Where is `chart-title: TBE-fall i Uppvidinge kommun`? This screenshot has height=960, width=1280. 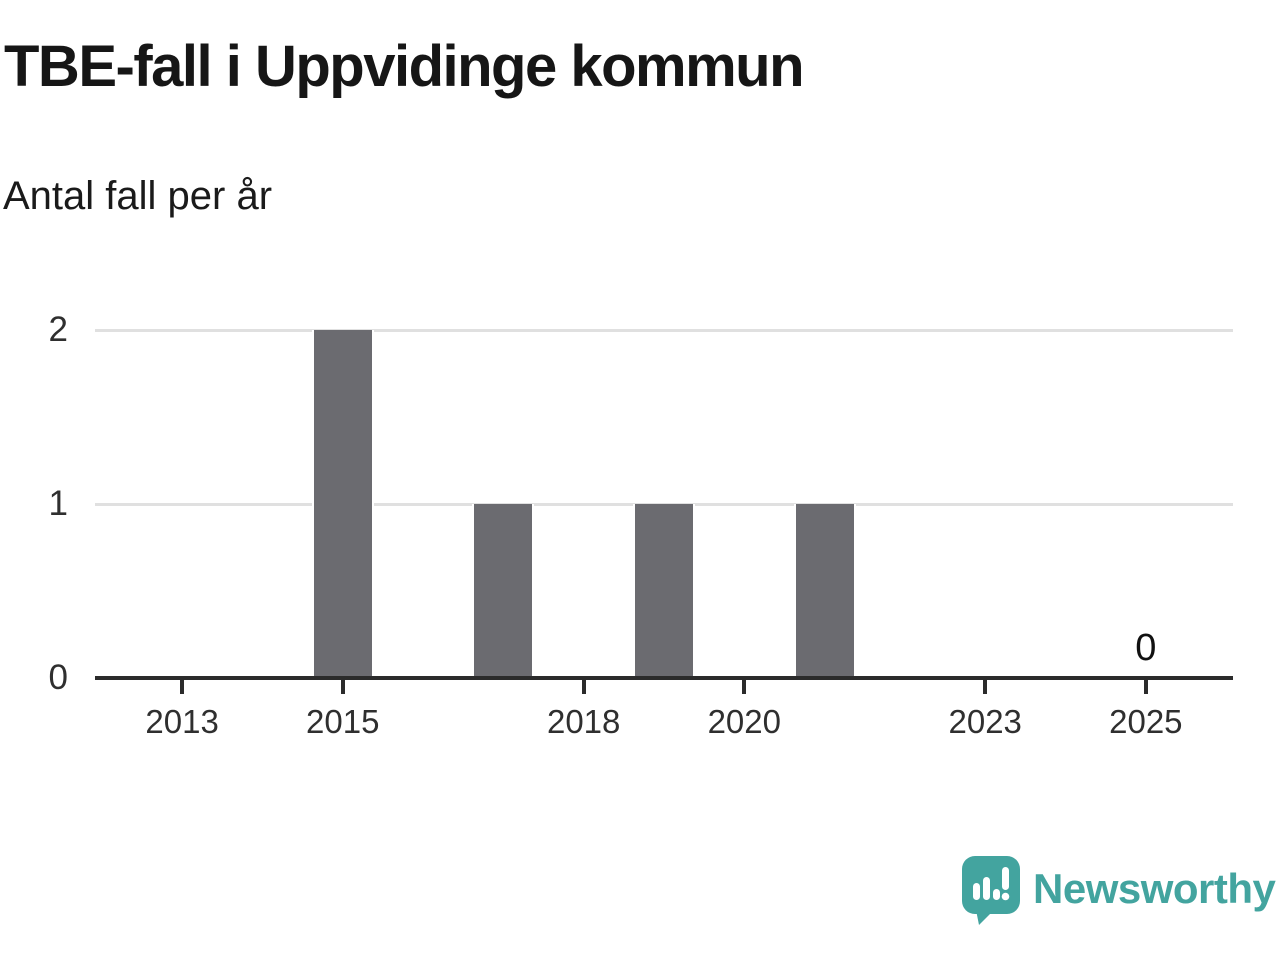
chart-title: TBE-fall i Uppvidinge kommun is located at coordinates (404, 66).